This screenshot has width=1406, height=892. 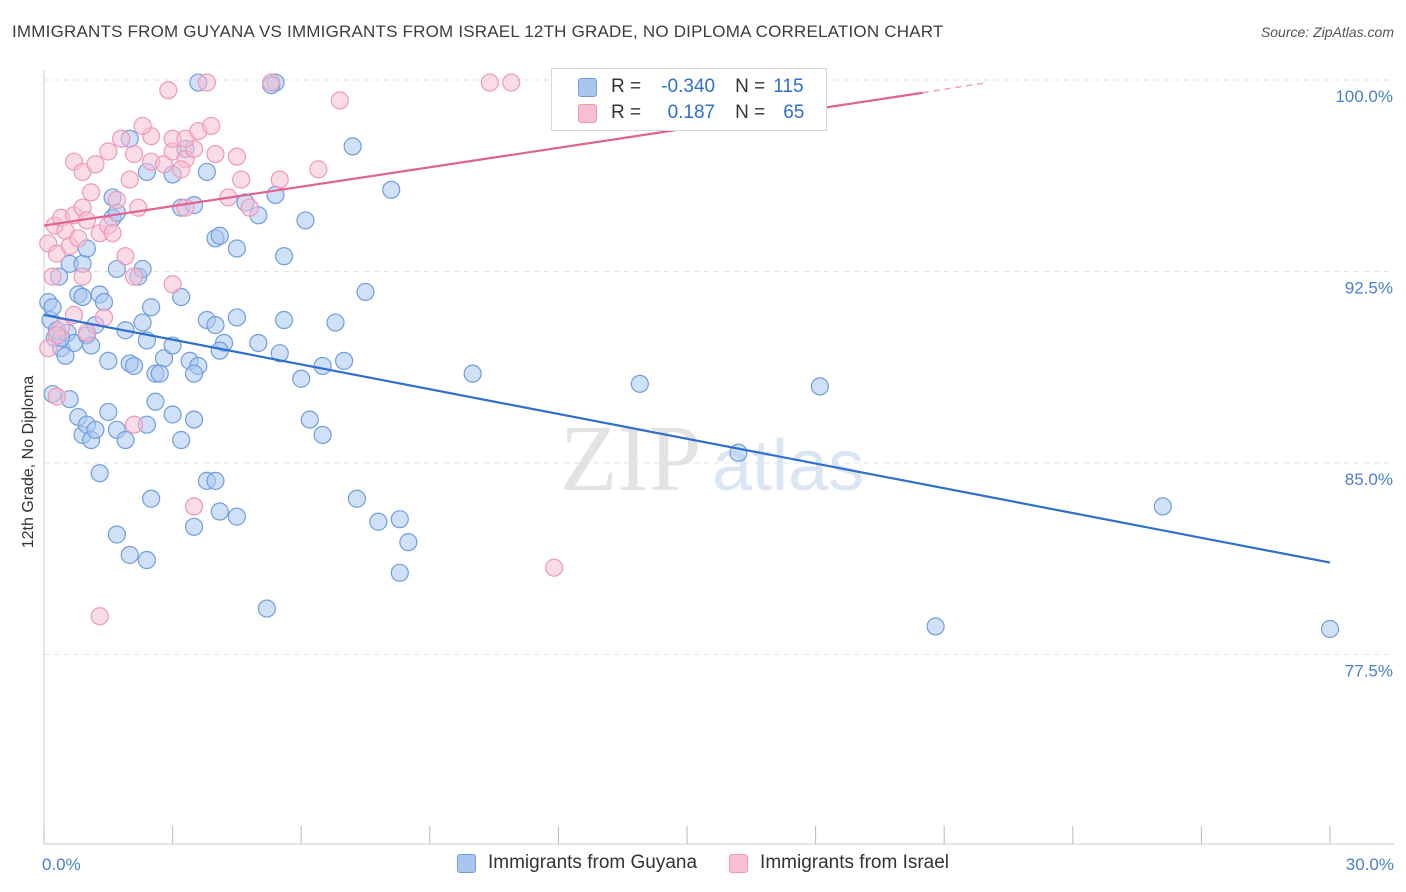 I want to click on source-credit: Source: ZipAtlas.com, so click(x=1327, y=32).